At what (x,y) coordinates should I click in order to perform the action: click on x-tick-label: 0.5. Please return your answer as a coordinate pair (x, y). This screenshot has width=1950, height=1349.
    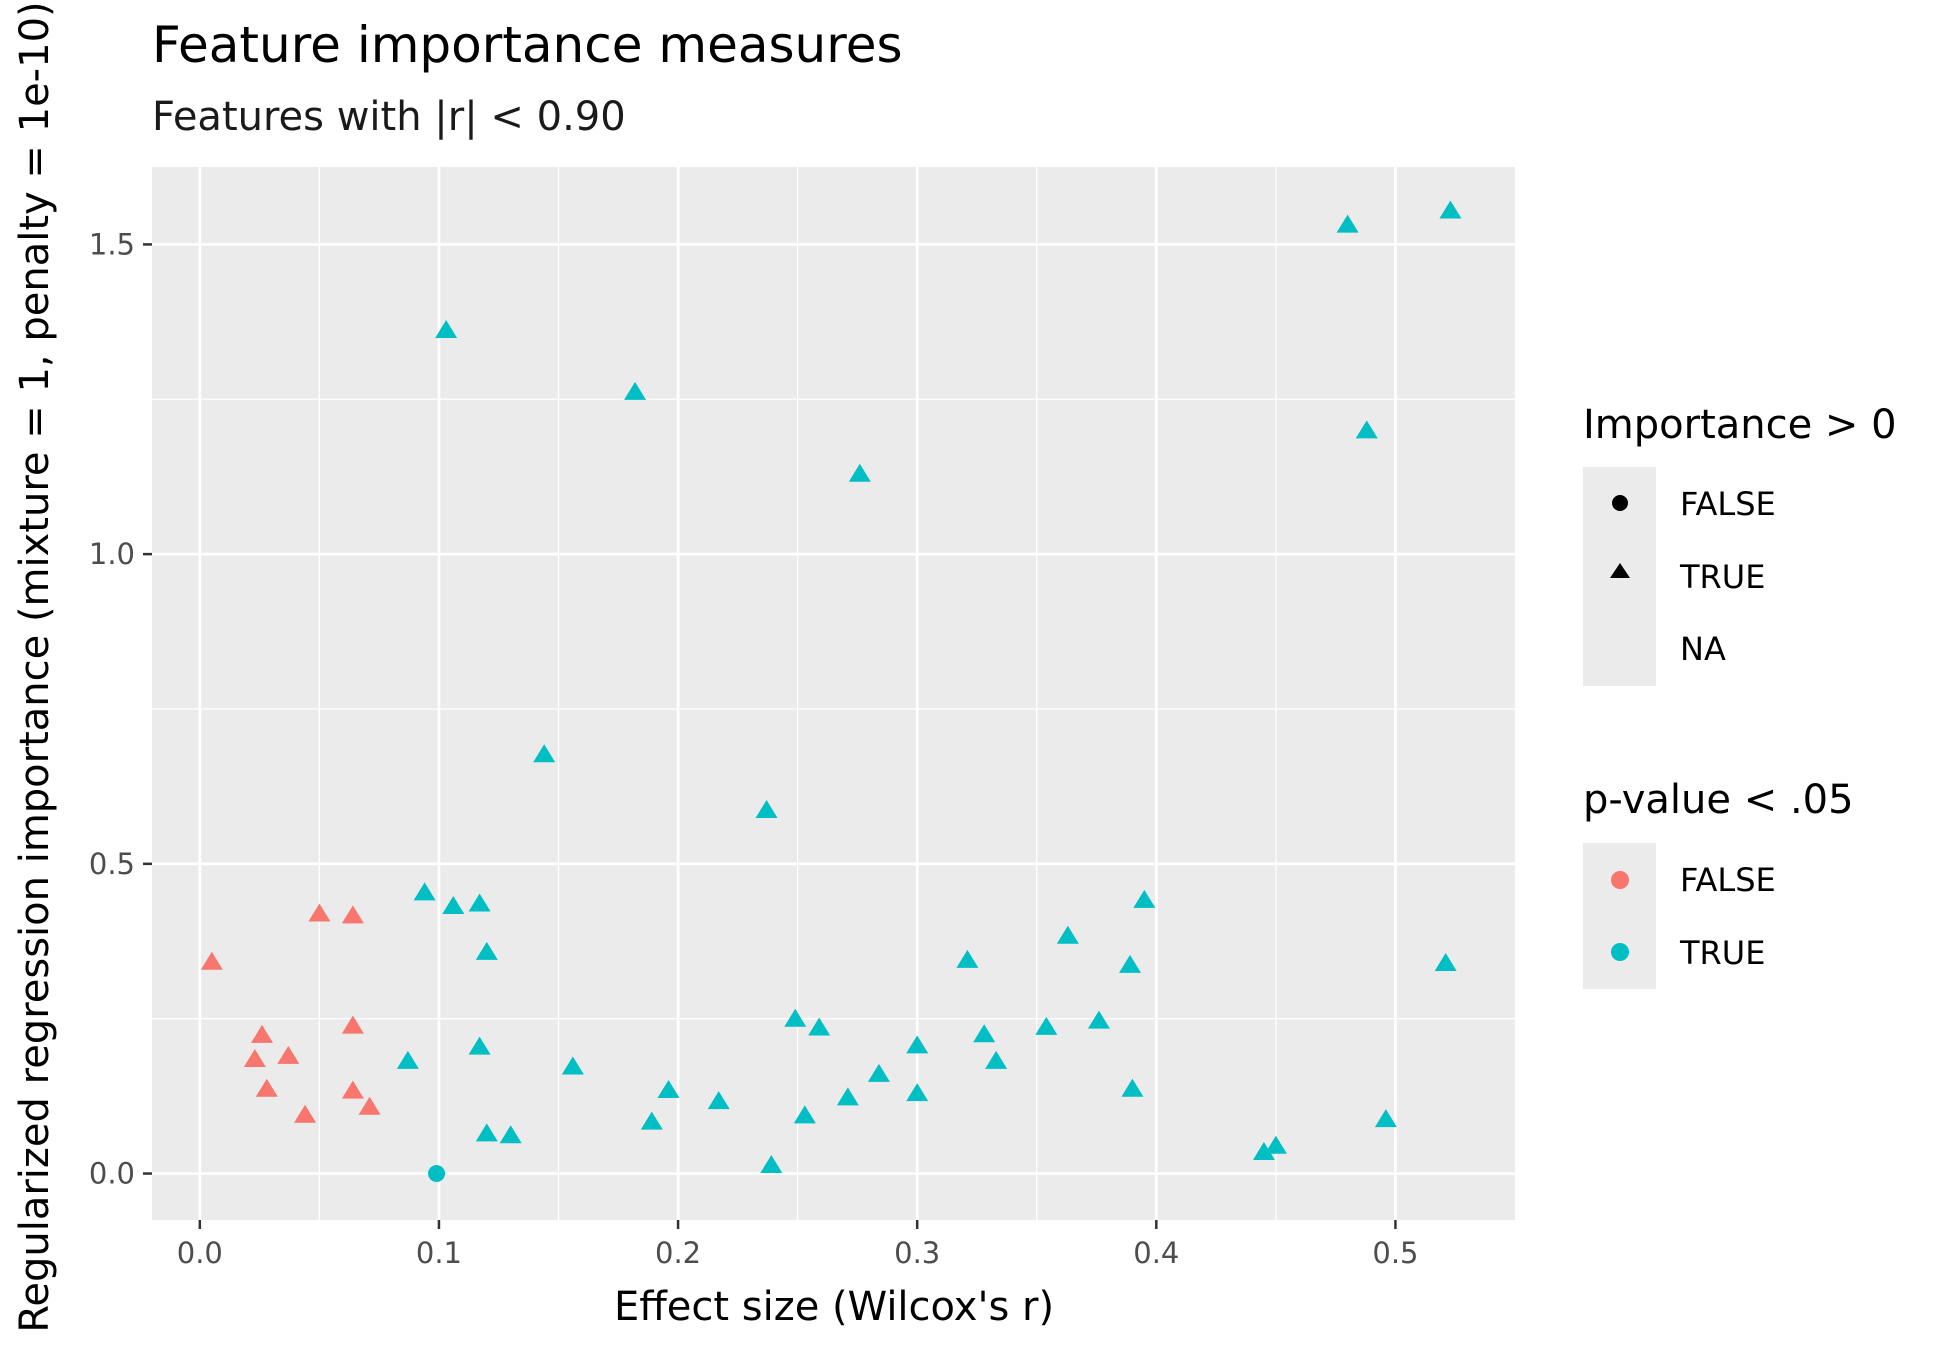
    Looking at the image, I should click on (1395, 1253).